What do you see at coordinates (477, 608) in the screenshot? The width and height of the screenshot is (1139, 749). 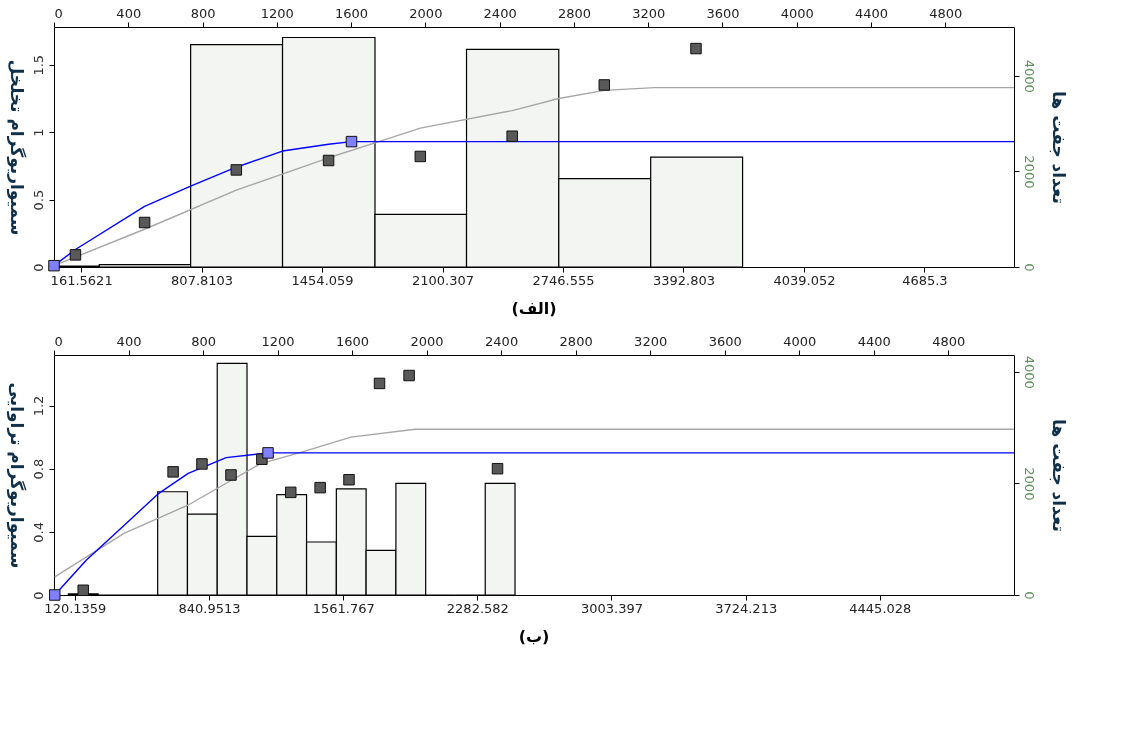 I see `x-tick-label: 2282.582` at bounding box center [477, 608].